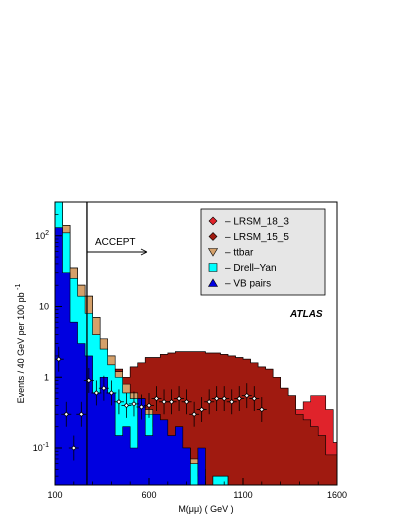 The width and height of the screenshot is (402, 520). What do you see at coordinates (337, 495) in the screenshot?
I see `x-tick-label-1600: 1600` at bounding box center [337, 495].